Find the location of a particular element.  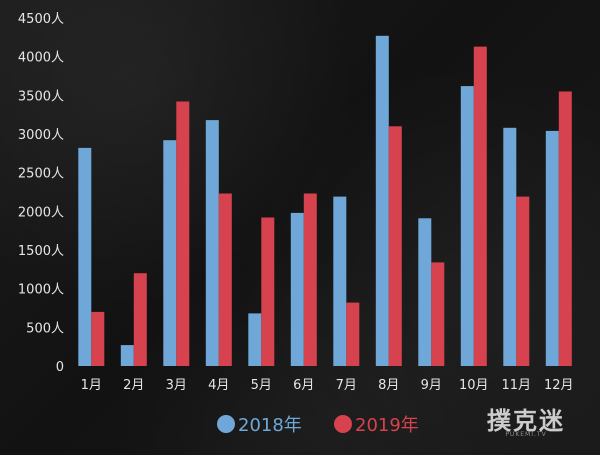

x-tick-label: 9月 is located at coordinates (431, 385).